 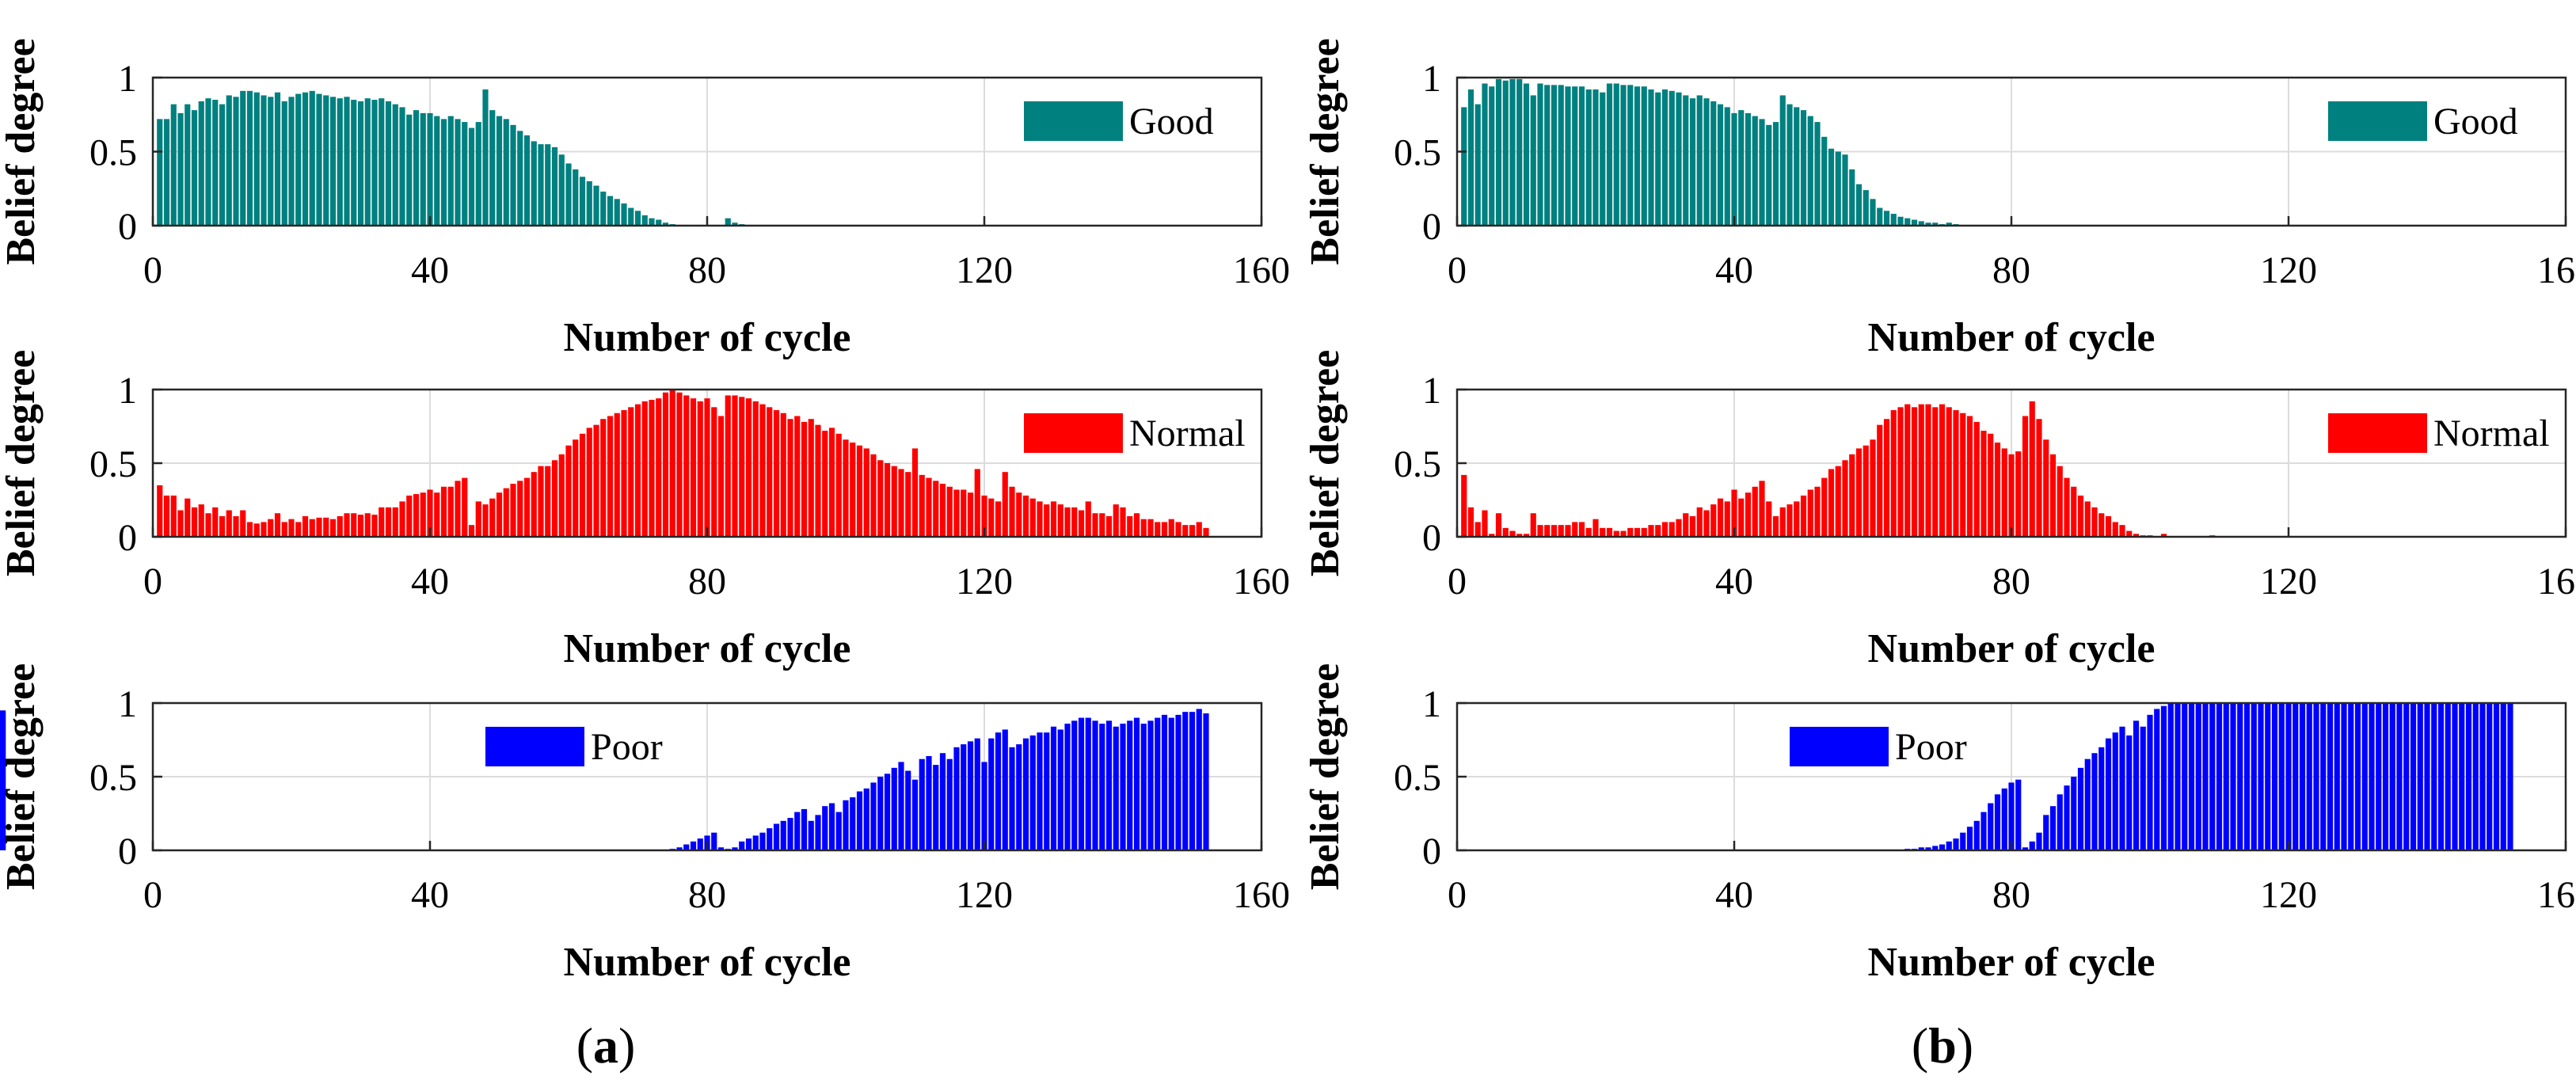 I want to click on x-tick-label: 160, so click(x=2556, y=895).